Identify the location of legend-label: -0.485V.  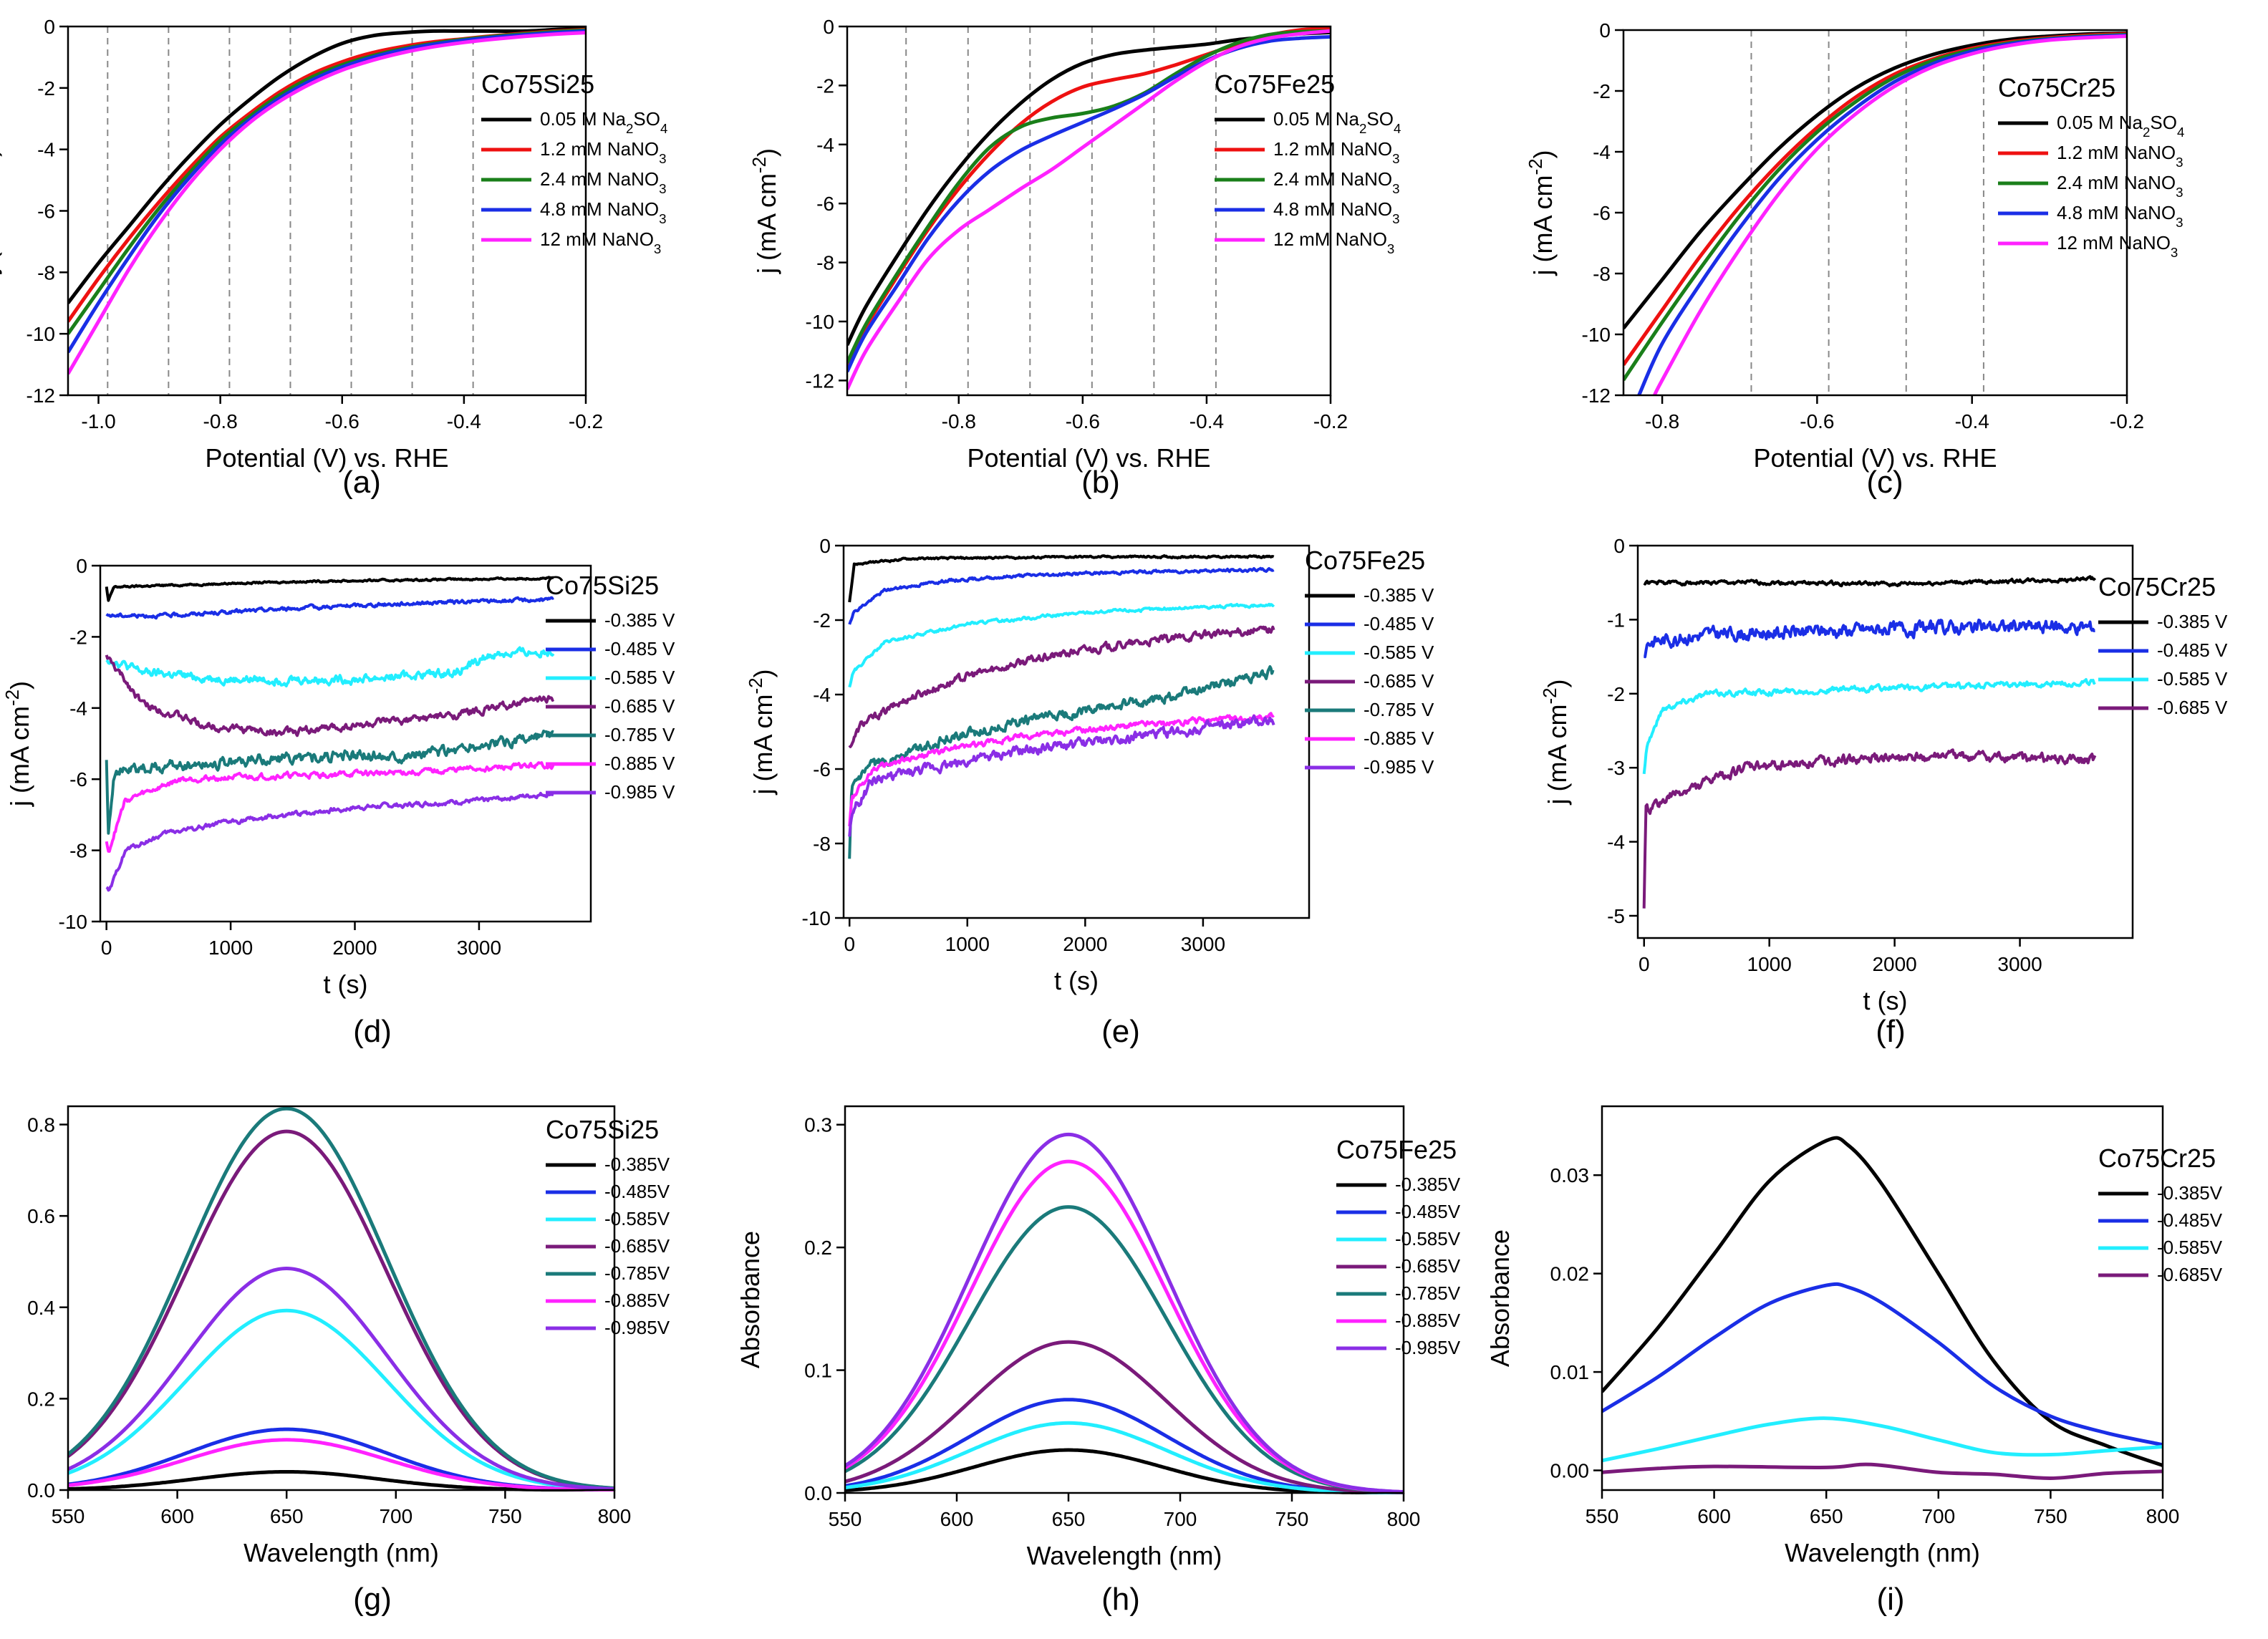
(637, 1191).